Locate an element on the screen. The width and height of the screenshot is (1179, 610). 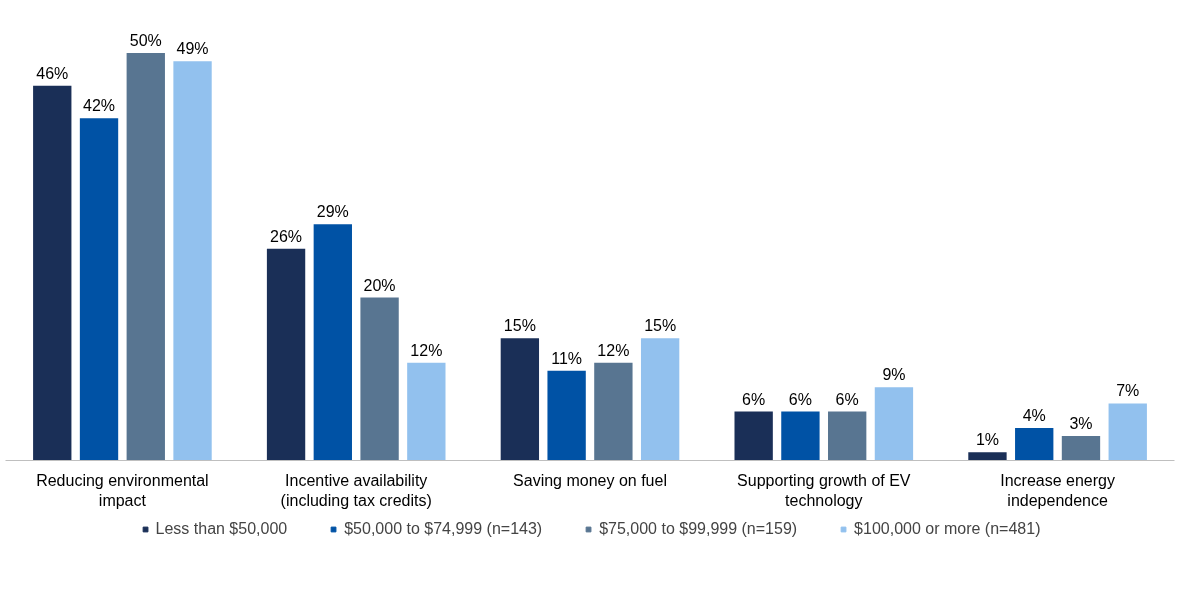
data-label: 11% is located at coordinates (567, 358).